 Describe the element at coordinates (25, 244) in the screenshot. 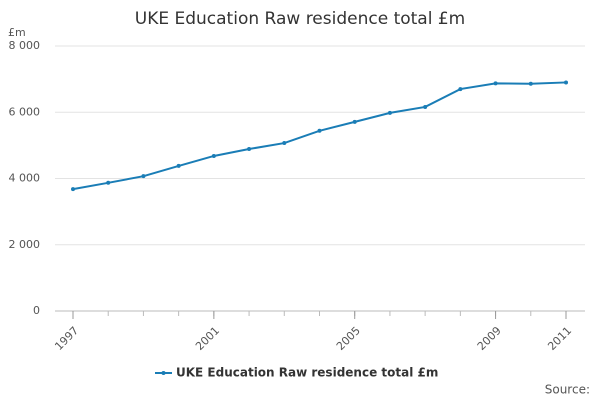

I see `y-tick-label: 2 000` at that location.